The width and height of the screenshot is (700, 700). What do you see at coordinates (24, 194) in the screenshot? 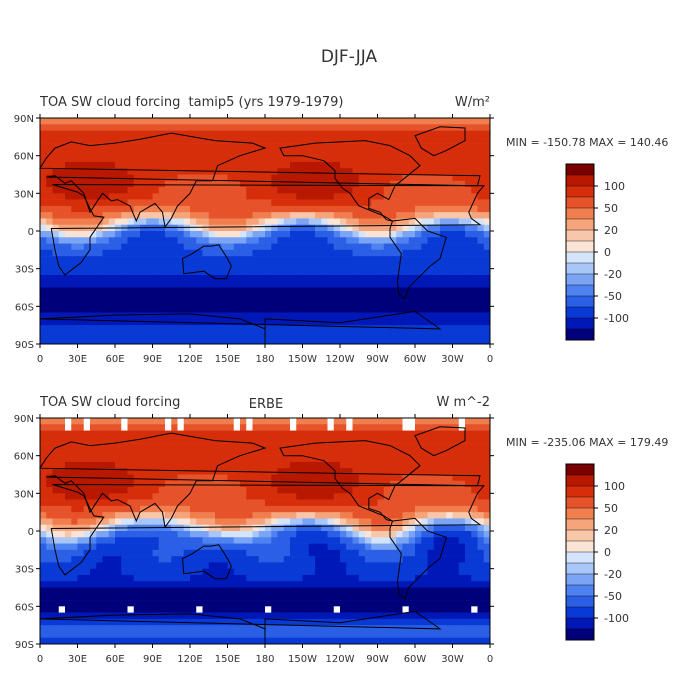
I see `lat-tick-label: 30N` at bounding box center [24, 194].